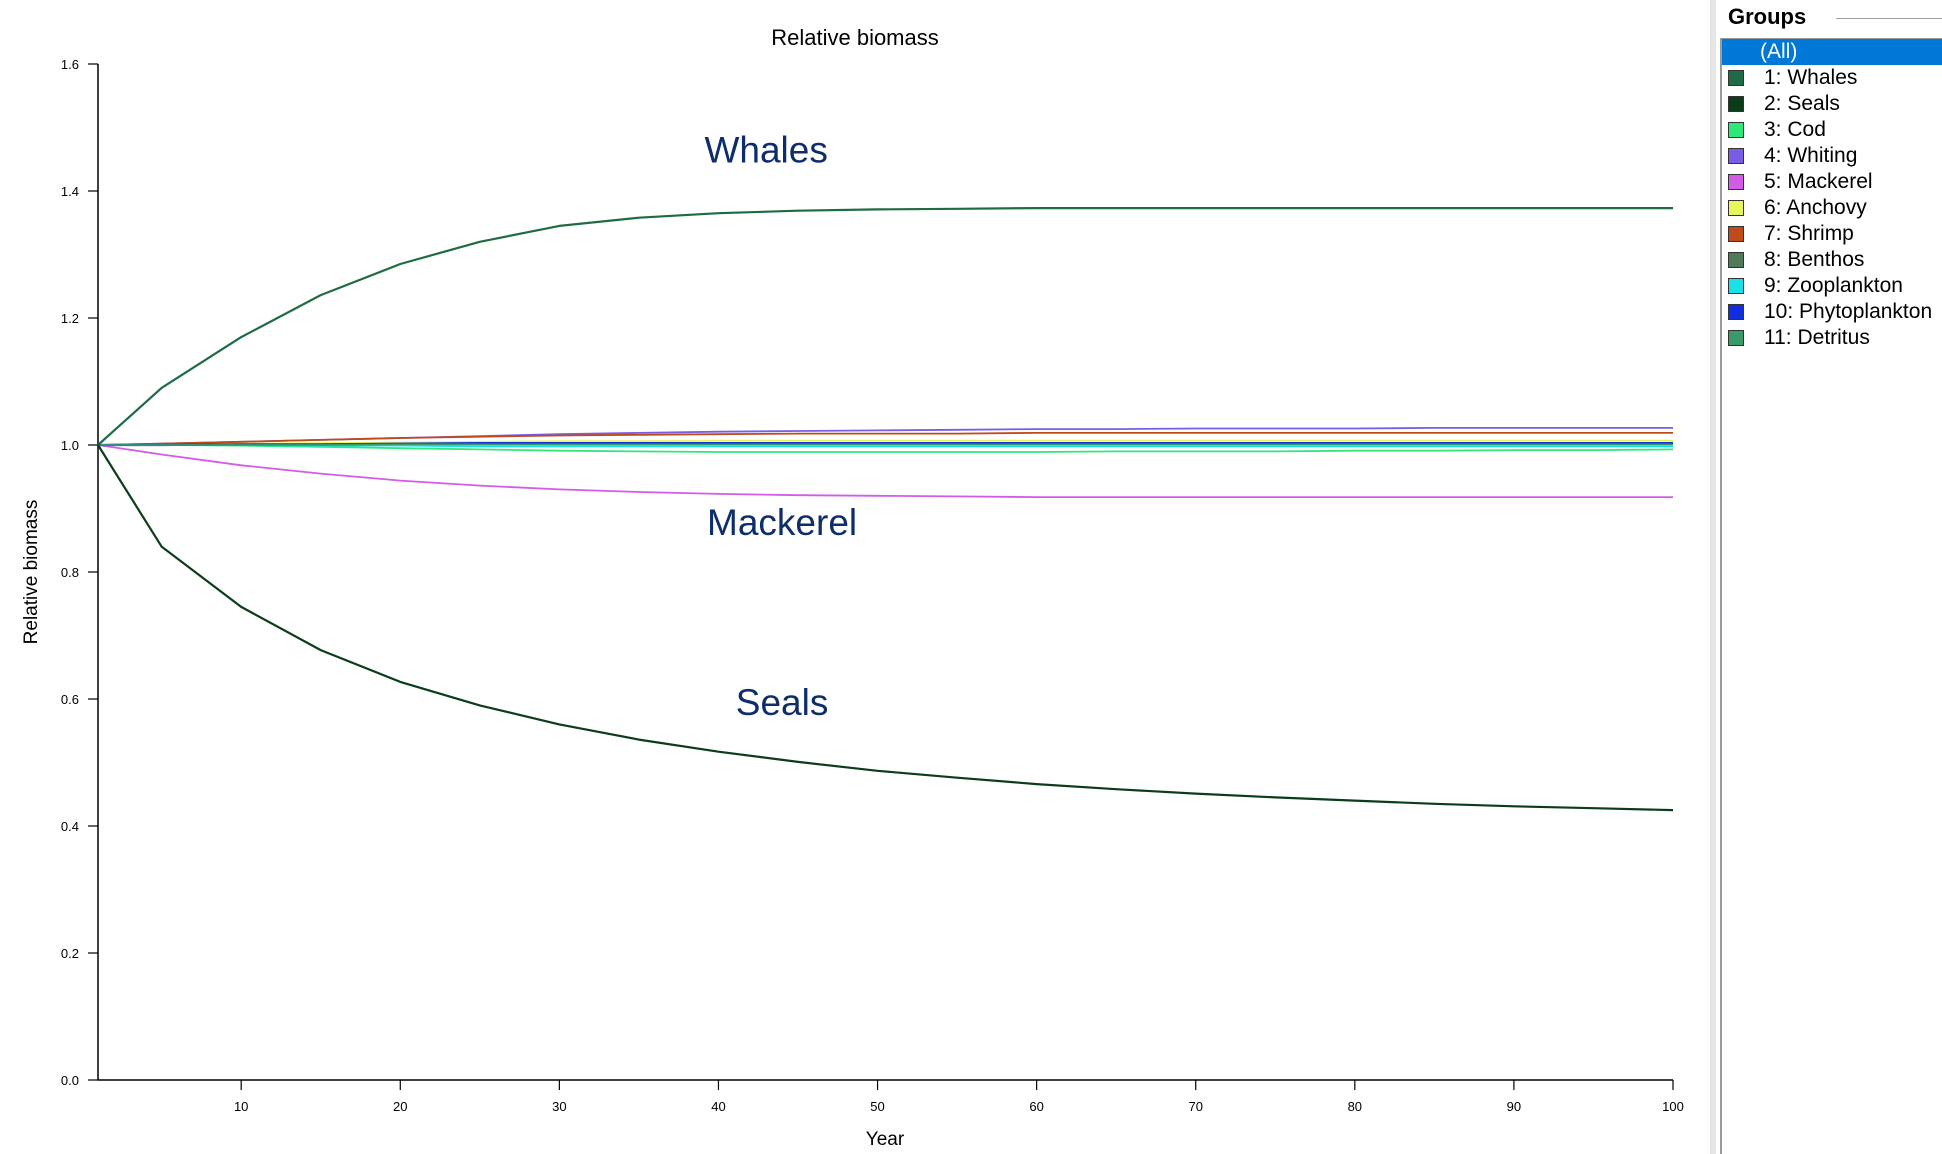 This screenshot has height=1154, width=1942. I want to click on series-line-shrimp, so click(885, 438).